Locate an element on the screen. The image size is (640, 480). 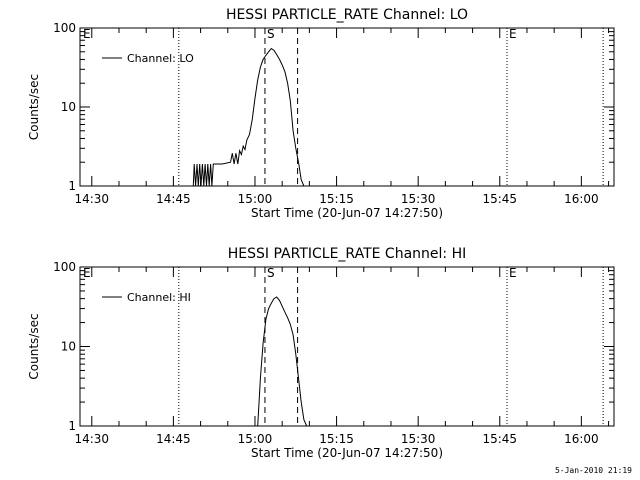
chart-title: HESSI PARTICLE_RATE Channel: LO is located at coordinates (347, 15).